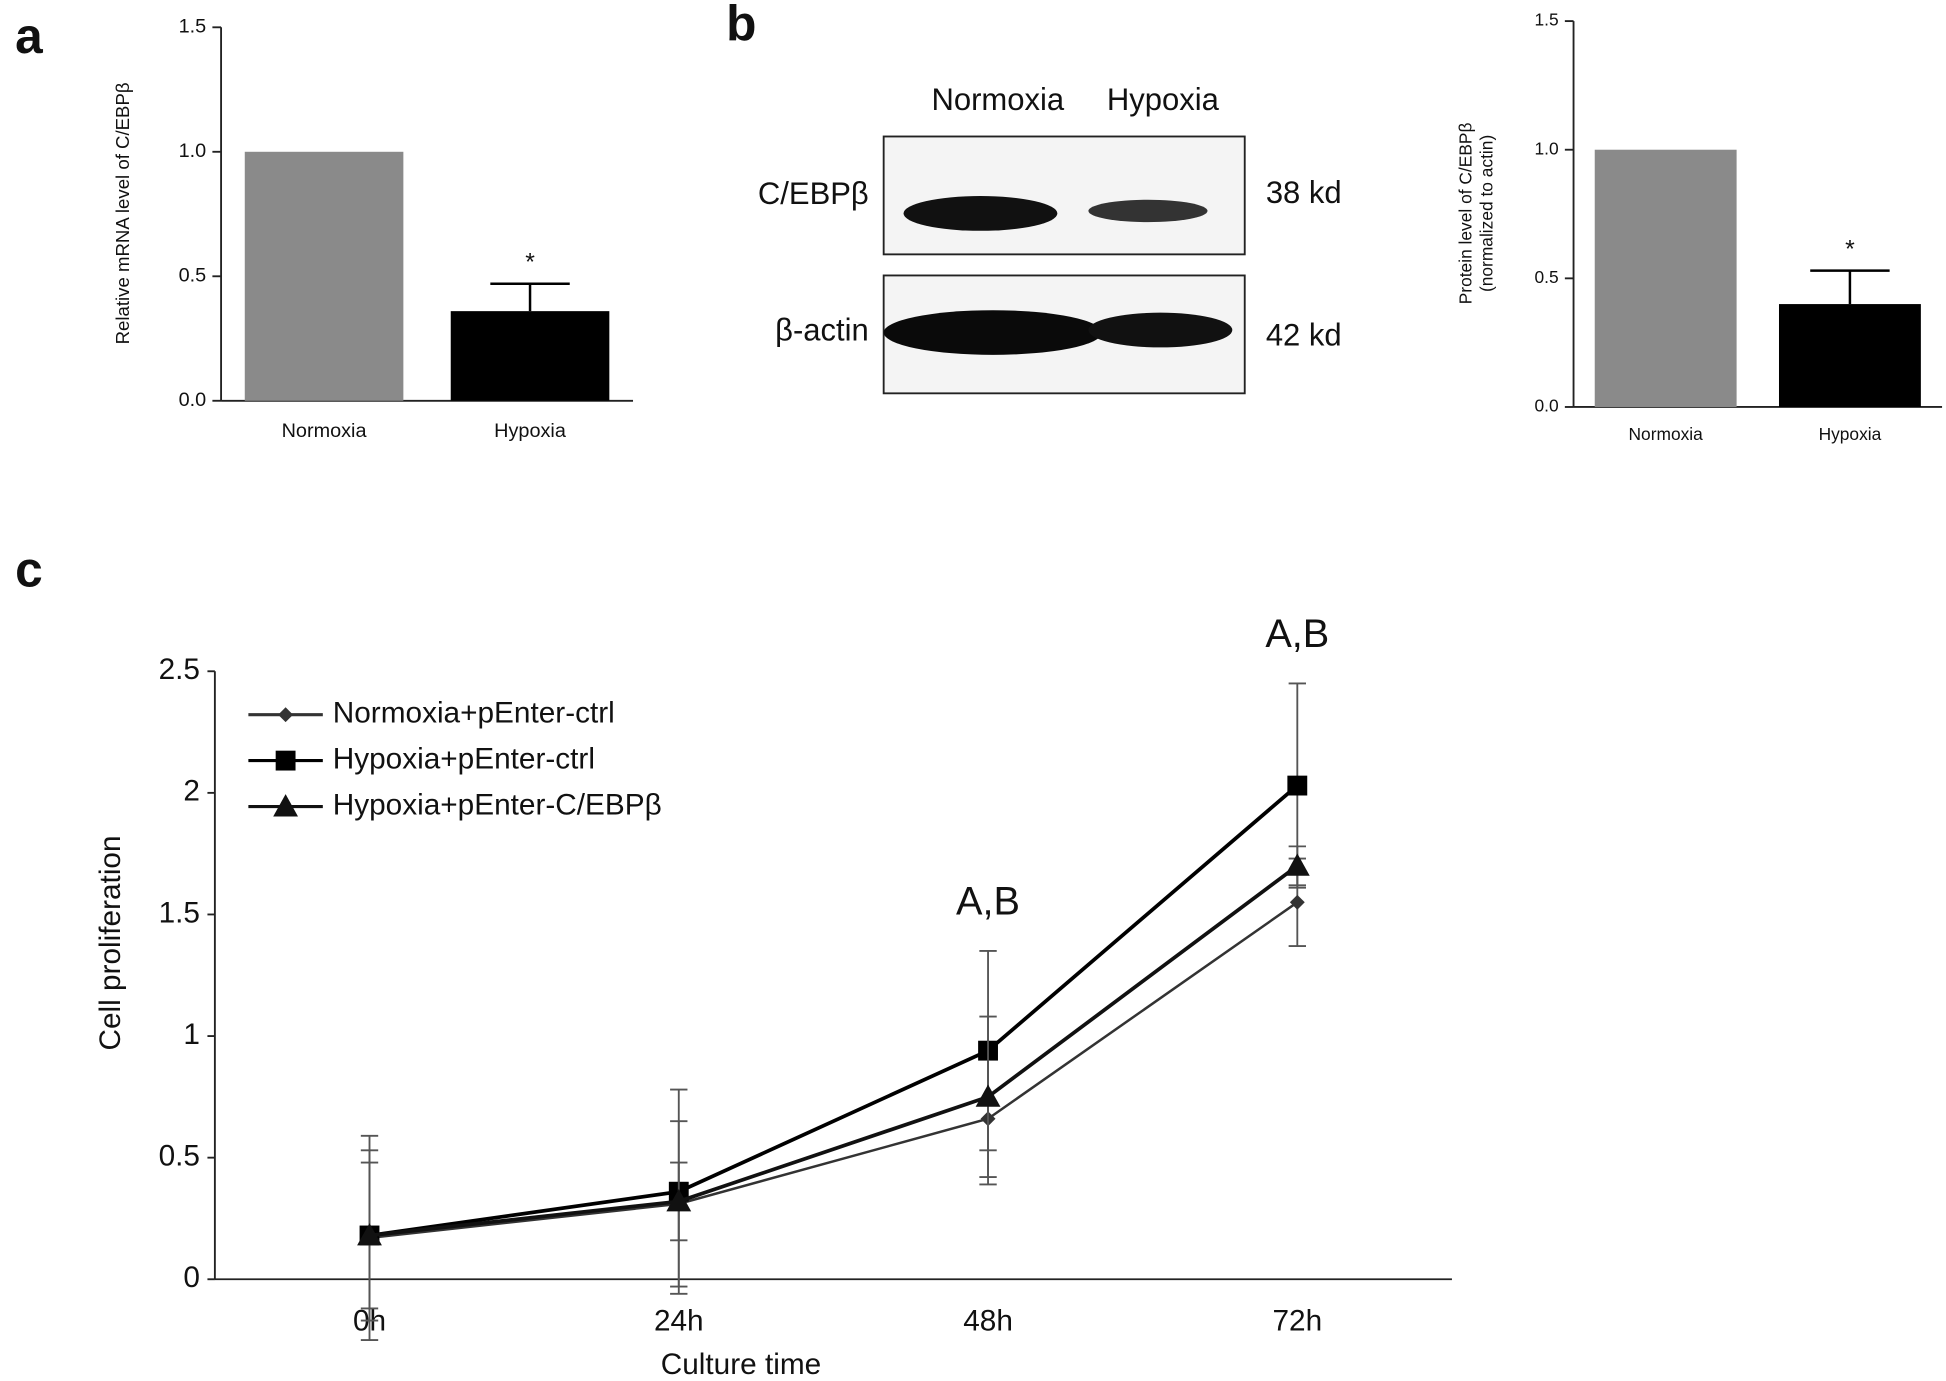 The width and height of the screenshot is (1946, 1381). I want to click on protein-label: β-actin, so click(822, 330).